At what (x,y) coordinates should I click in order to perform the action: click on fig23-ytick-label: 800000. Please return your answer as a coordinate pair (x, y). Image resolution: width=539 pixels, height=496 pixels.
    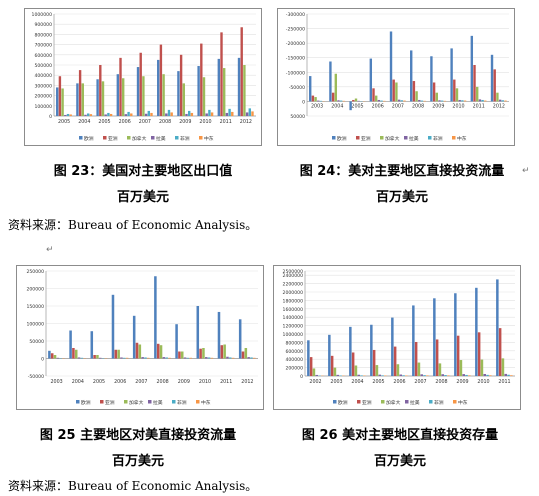
    Looking at the image, I should click on (43, 35).